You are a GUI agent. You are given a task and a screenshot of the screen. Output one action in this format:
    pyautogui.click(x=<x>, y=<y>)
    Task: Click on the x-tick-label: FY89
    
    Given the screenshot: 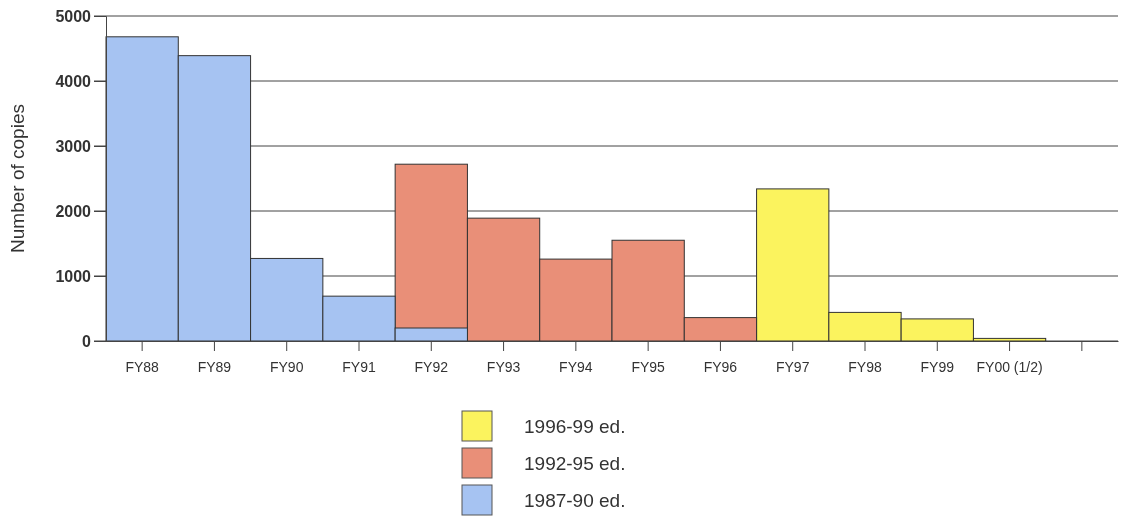 What is the action you would take?
    pyautogui.click(x=214, y=367)
    